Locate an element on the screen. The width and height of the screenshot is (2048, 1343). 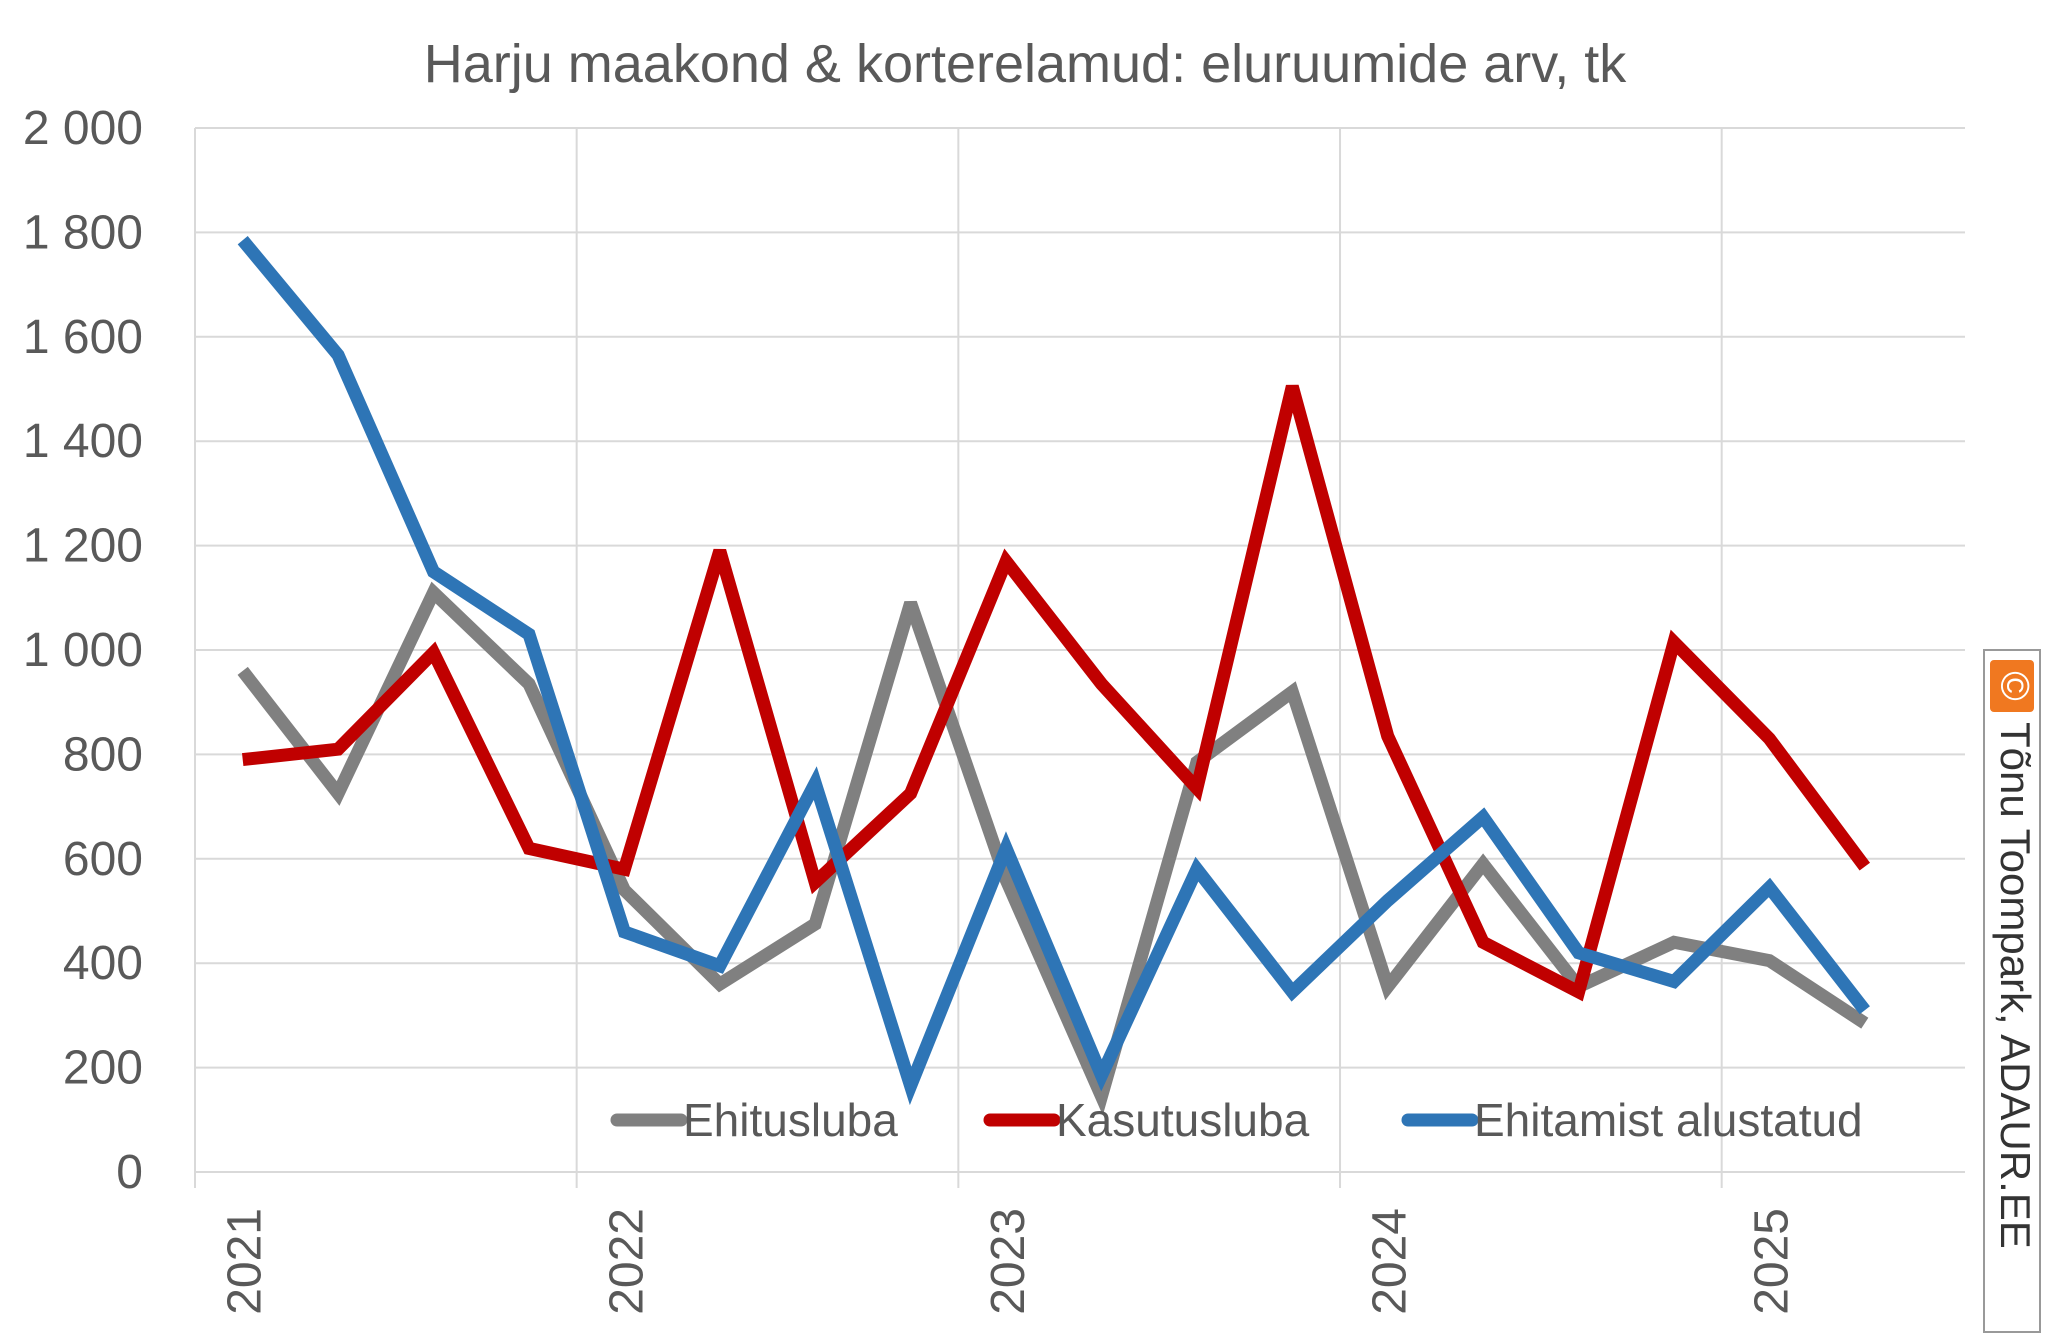
x-axis-ticks: 2021 2022 2023 2024 2025 is located at coordinates (1009, 1261).